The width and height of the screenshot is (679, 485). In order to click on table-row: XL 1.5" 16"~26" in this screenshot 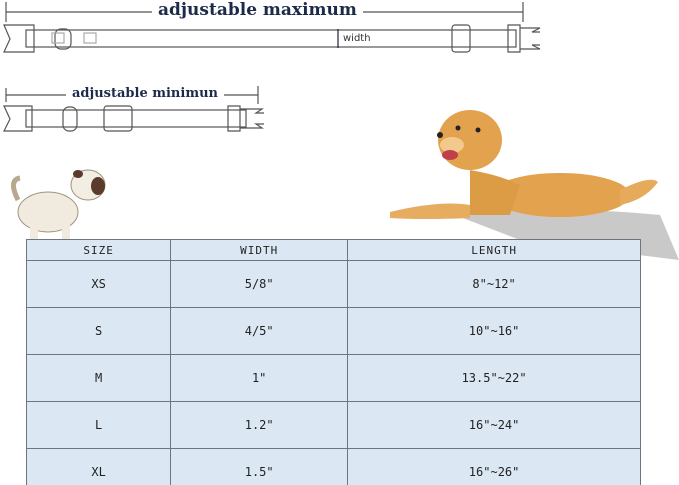, I will do `click(333, 466)`.